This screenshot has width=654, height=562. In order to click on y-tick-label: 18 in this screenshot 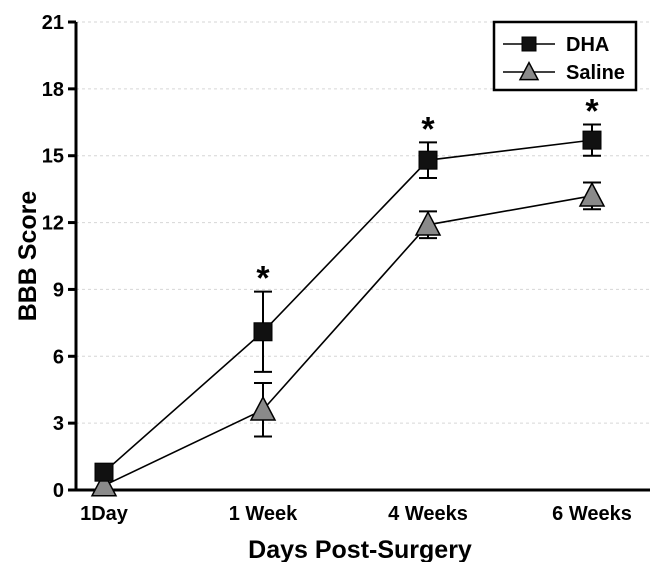, I will do `click(53, 90)`.